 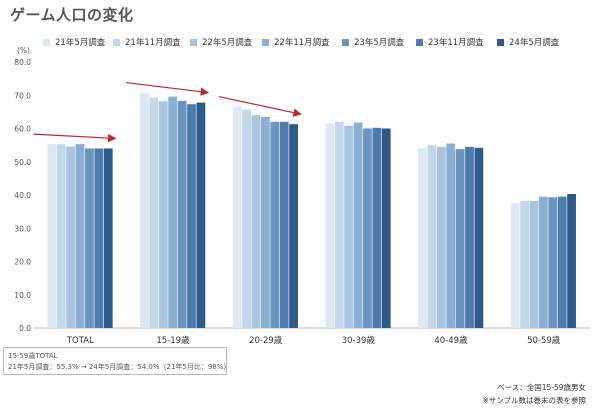 What do you see at coordinates (22, 295) in the screenshot?
I see `y-tick-label: 10.0` at bounding box center [22, 295].